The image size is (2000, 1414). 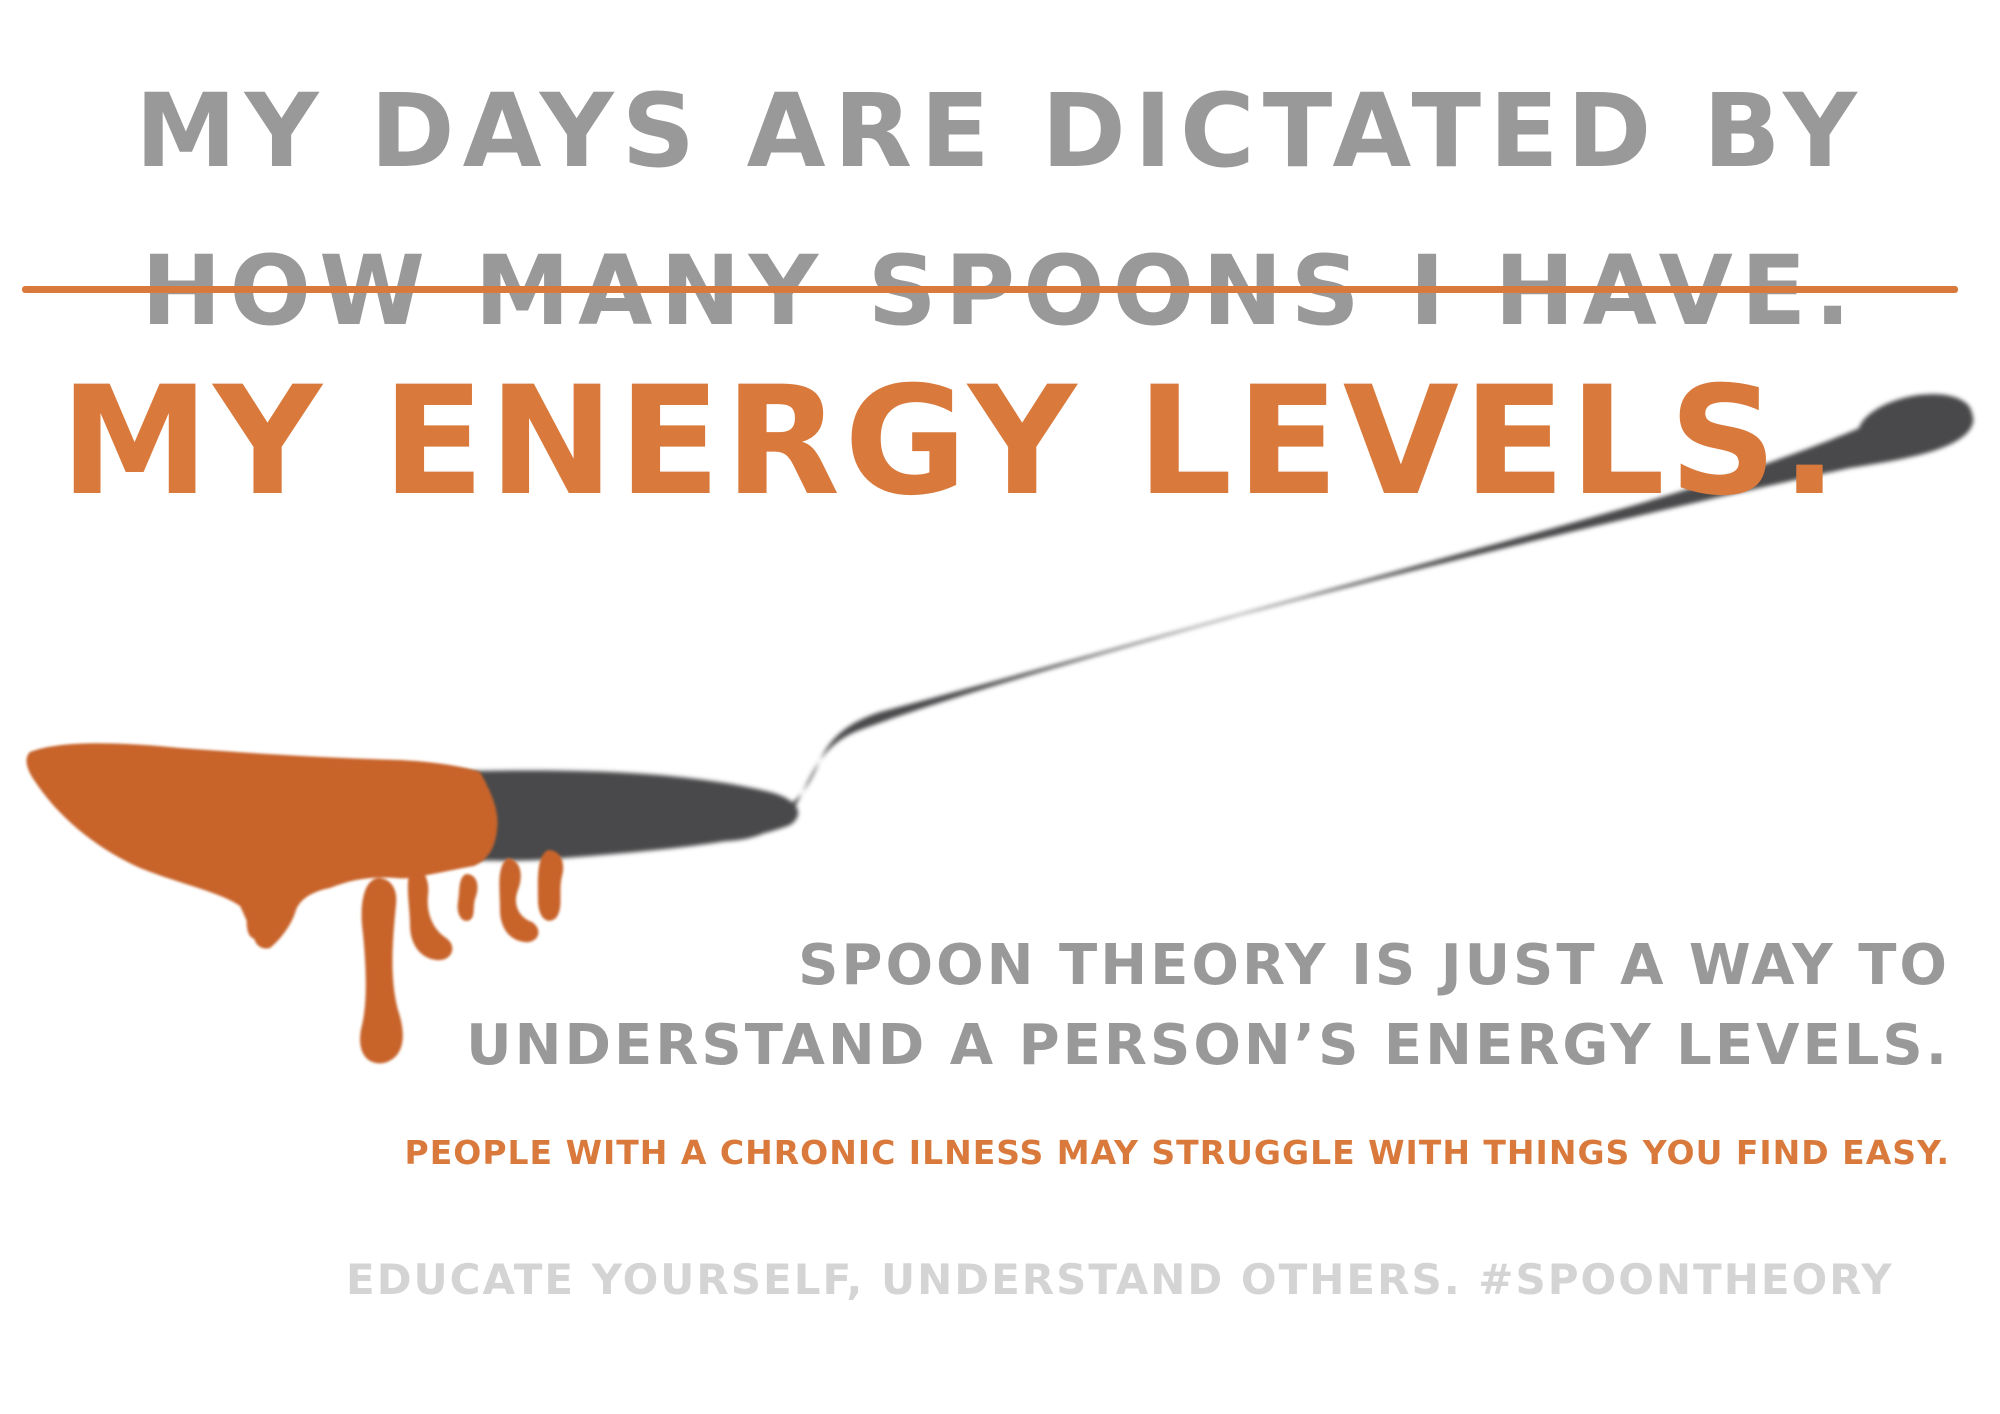 What do you see at coordinates (1374, 965) in the screenshot?
I see `body-line-1: SPOON THEORY IS JUST A WAY TO` at bounding box center [1374, 965].